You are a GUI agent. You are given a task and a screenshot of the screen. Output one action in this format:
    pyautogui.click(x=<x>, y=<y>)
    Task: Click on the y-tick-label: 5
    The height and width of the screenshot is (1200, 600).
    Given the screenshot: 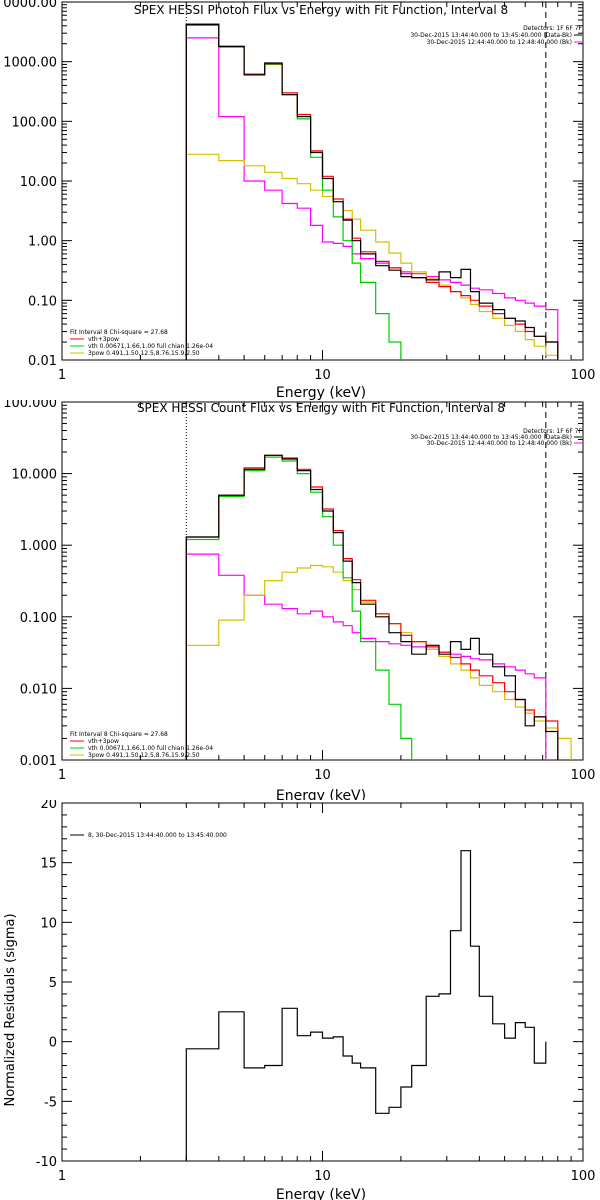 What is the action you would take?
    pyautogui.click(x=53, y=983)
    